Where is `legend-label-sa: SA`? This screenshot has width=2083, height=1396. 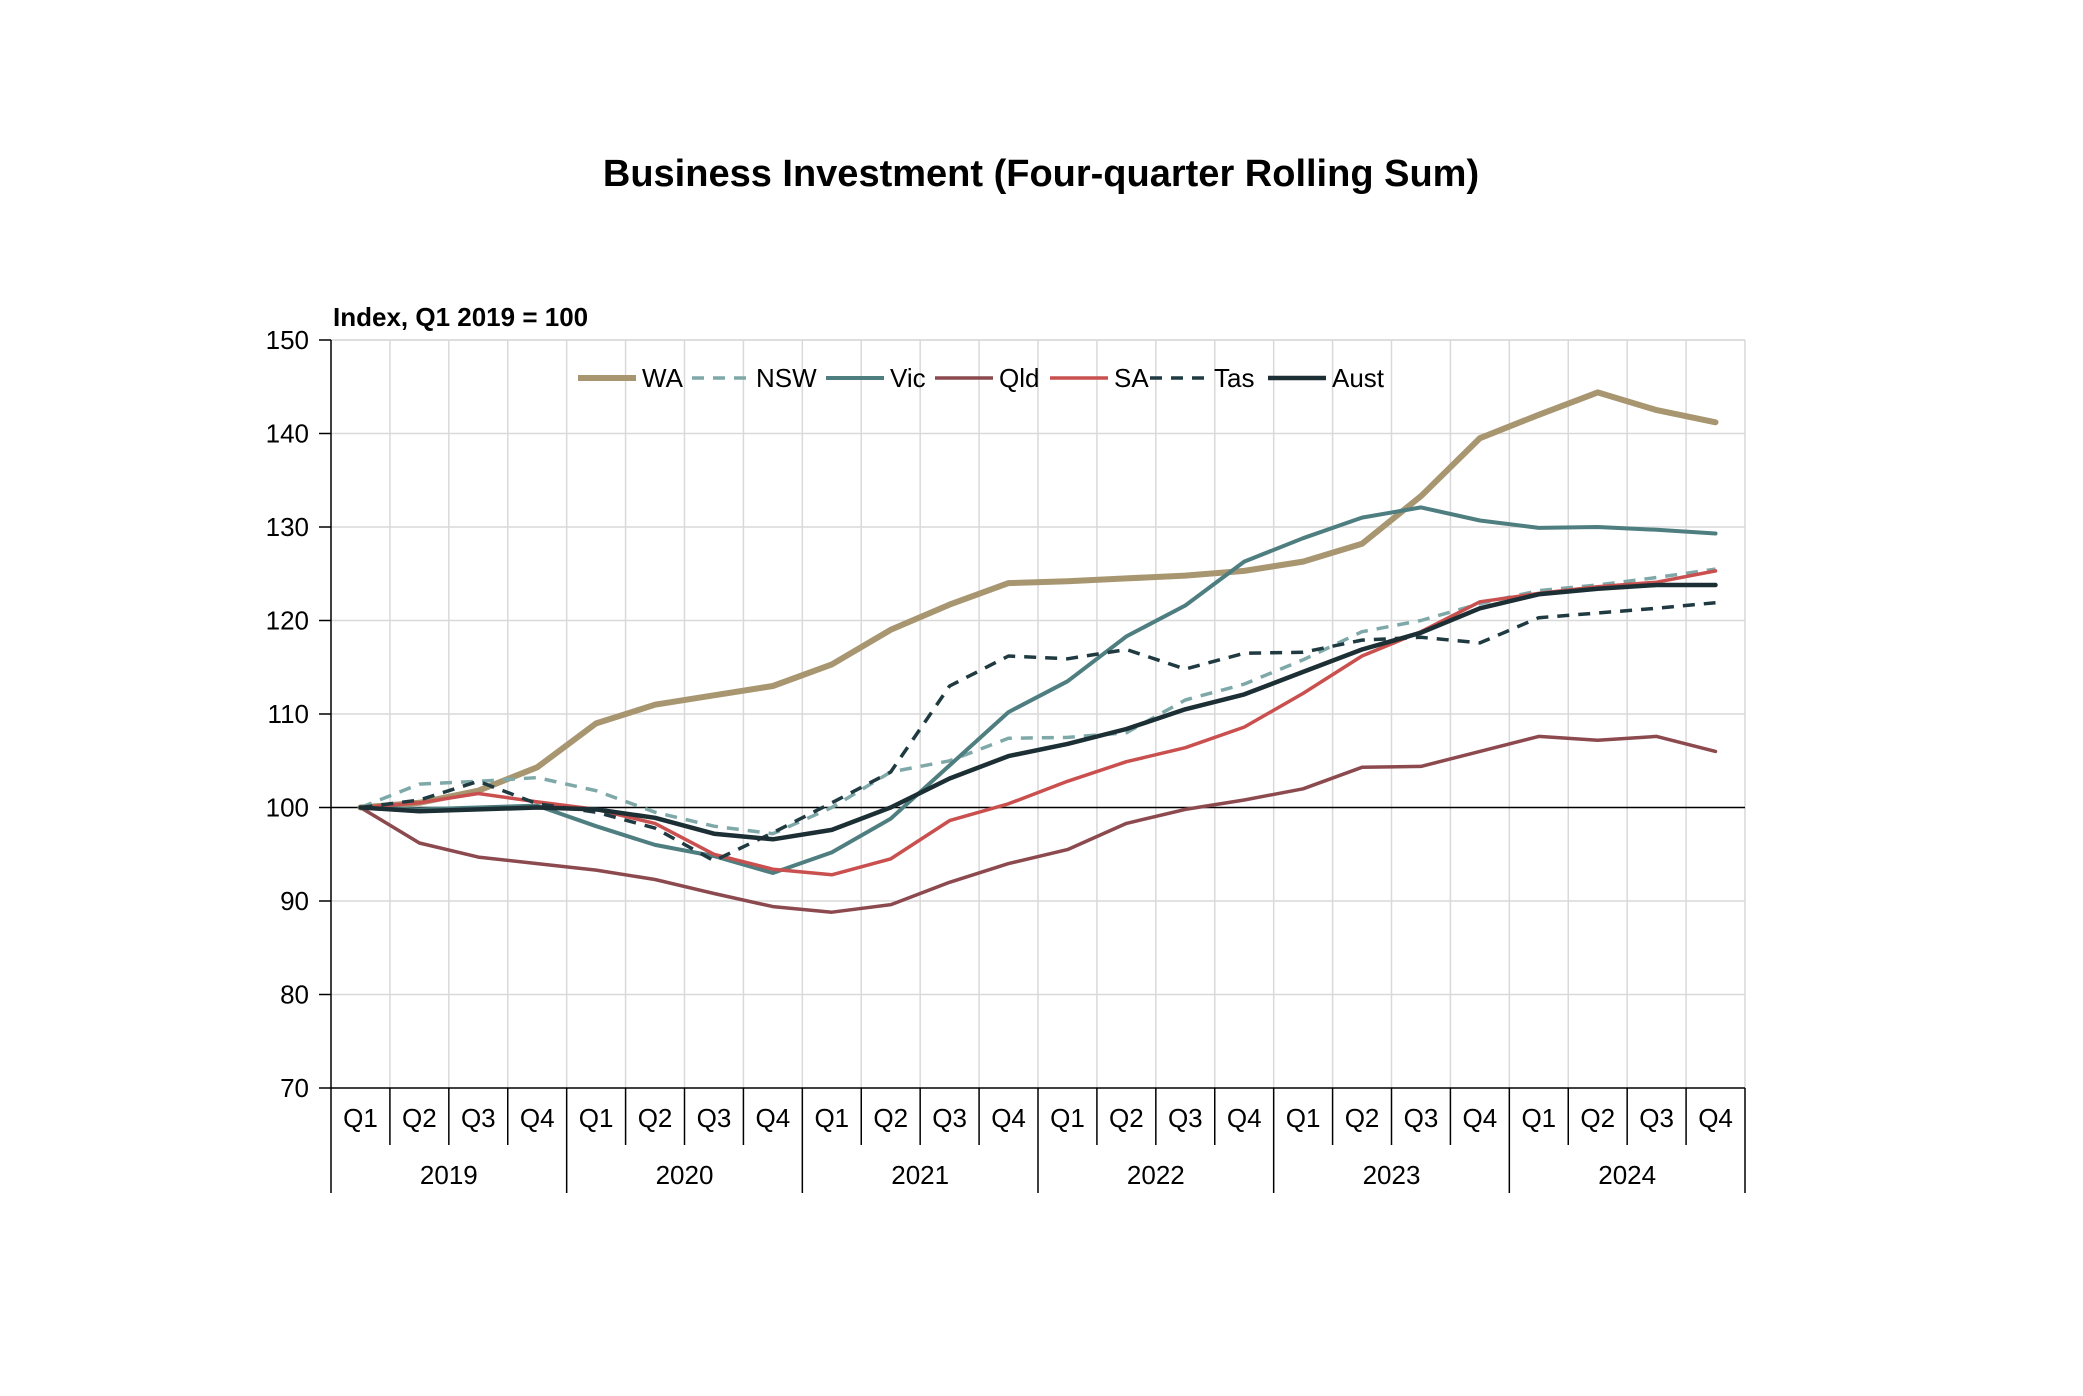
legend-label-sa: SA is located at coordinates (1131, 378).